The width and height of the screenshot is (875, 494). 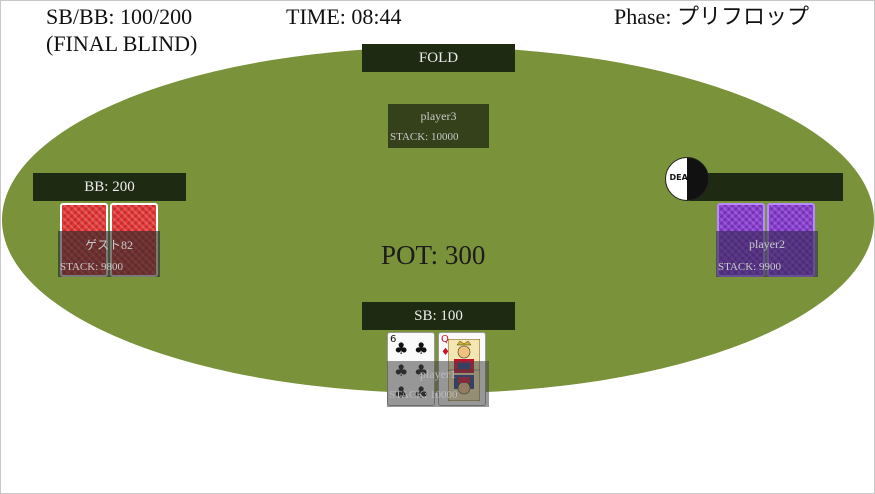 I want to click on blind-level-display: (FINAL BLIND), so click(x=122, y=43).